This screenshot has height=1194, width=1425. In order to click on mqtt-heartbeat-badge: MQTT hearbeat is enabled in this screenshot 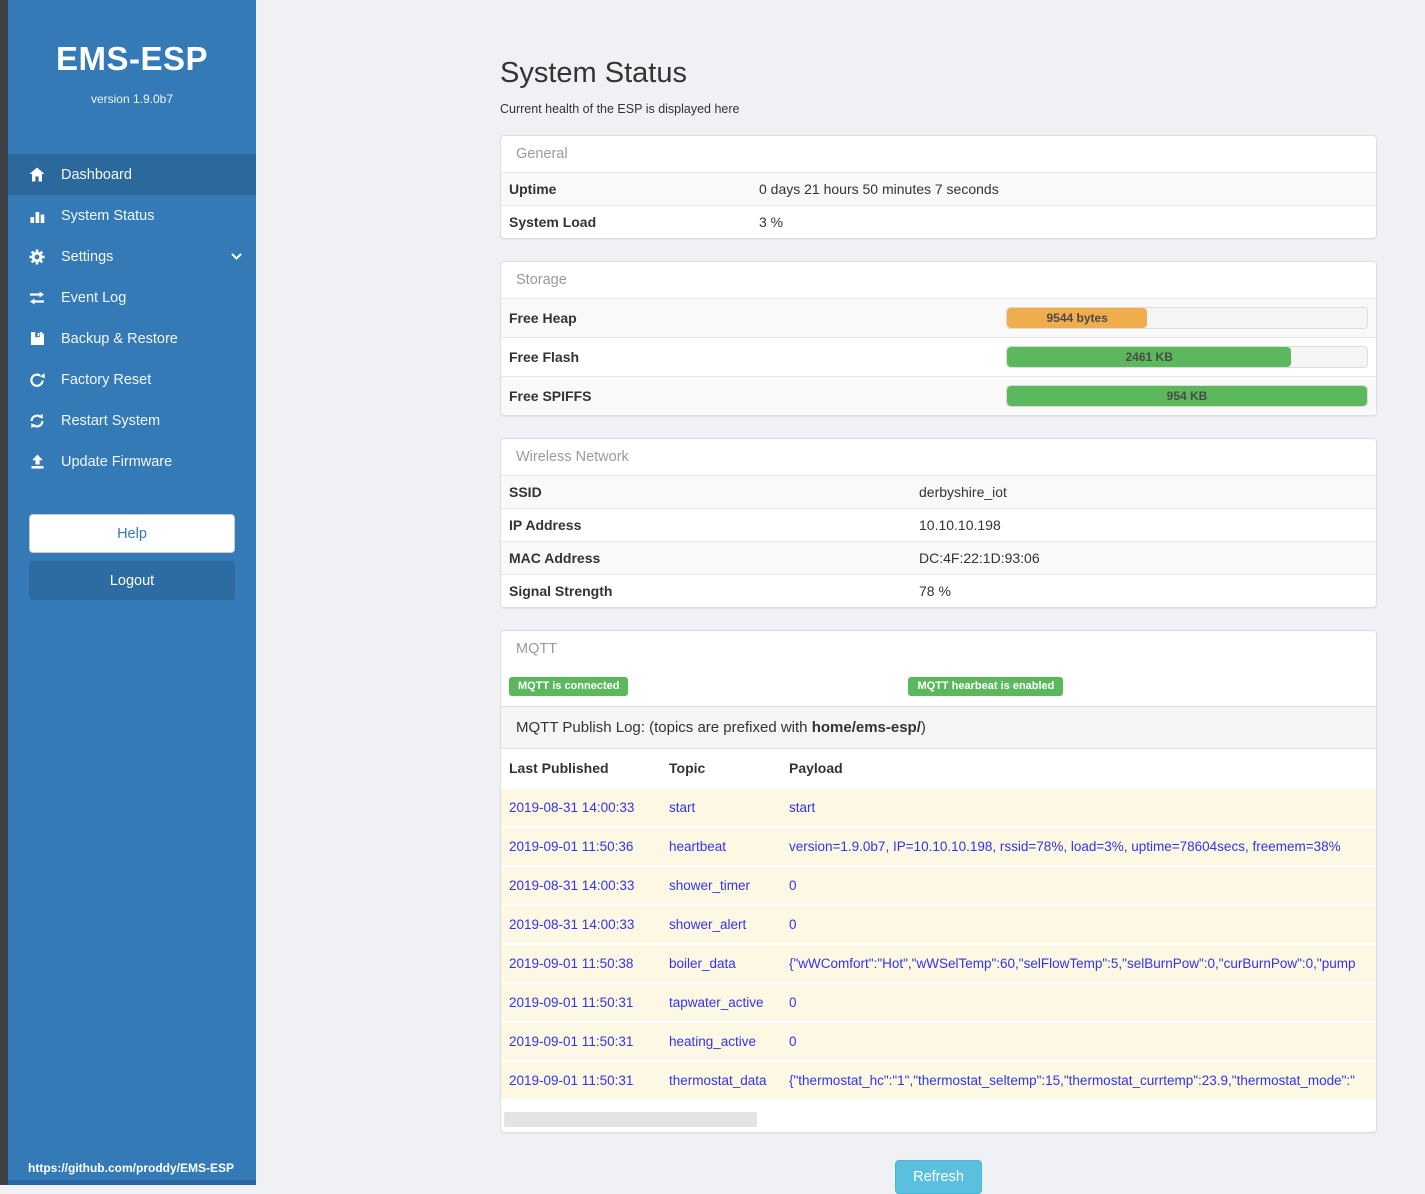, I will do `click(986, 686)`.